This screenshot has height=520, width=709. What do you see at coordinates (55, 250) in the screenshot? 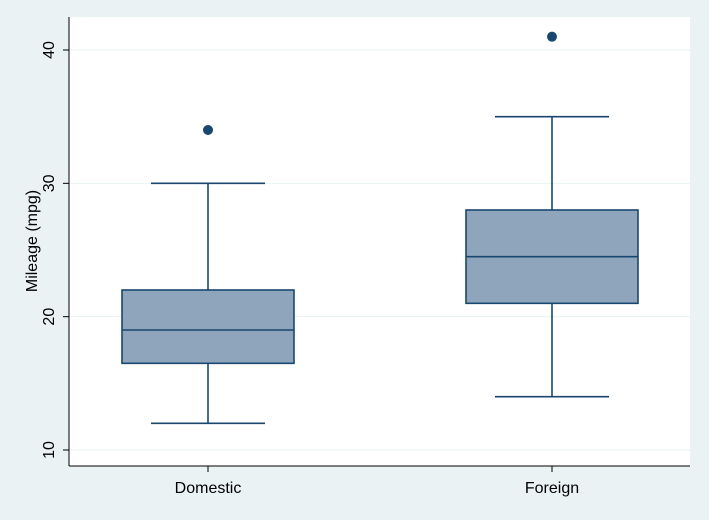
I see `y-axis-ticks: 10 20 30 40` at bounding box center [55, 250].